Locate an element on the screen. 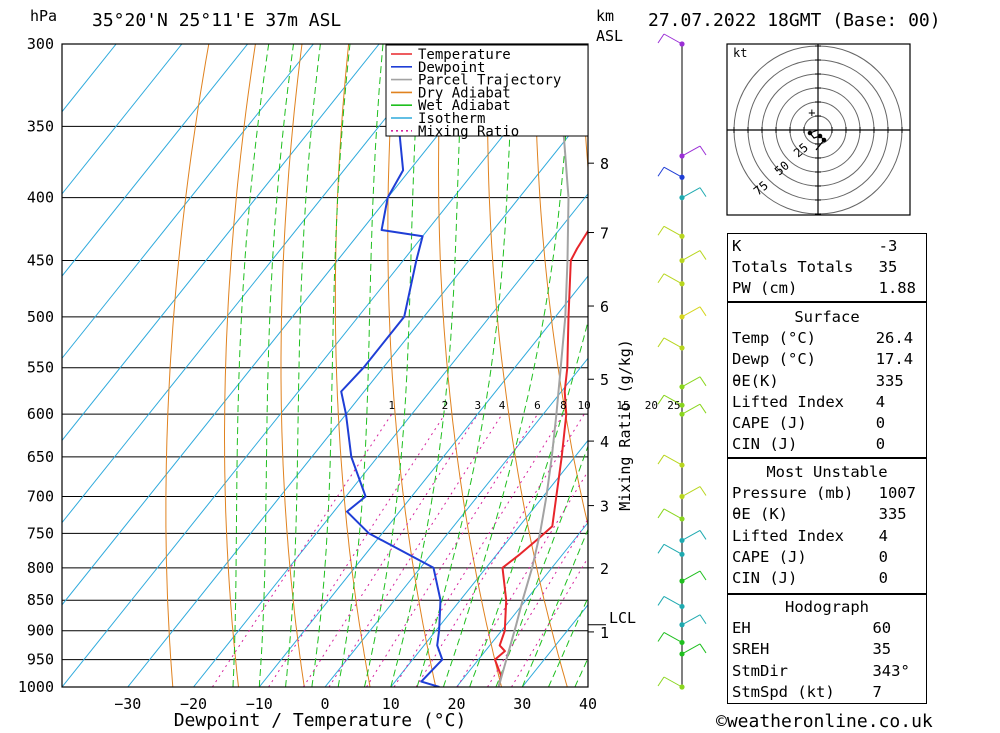 The height and width of the screenshot is (733, 1000). mu-label: CAPE (J) is located at coordinates (769, 556).